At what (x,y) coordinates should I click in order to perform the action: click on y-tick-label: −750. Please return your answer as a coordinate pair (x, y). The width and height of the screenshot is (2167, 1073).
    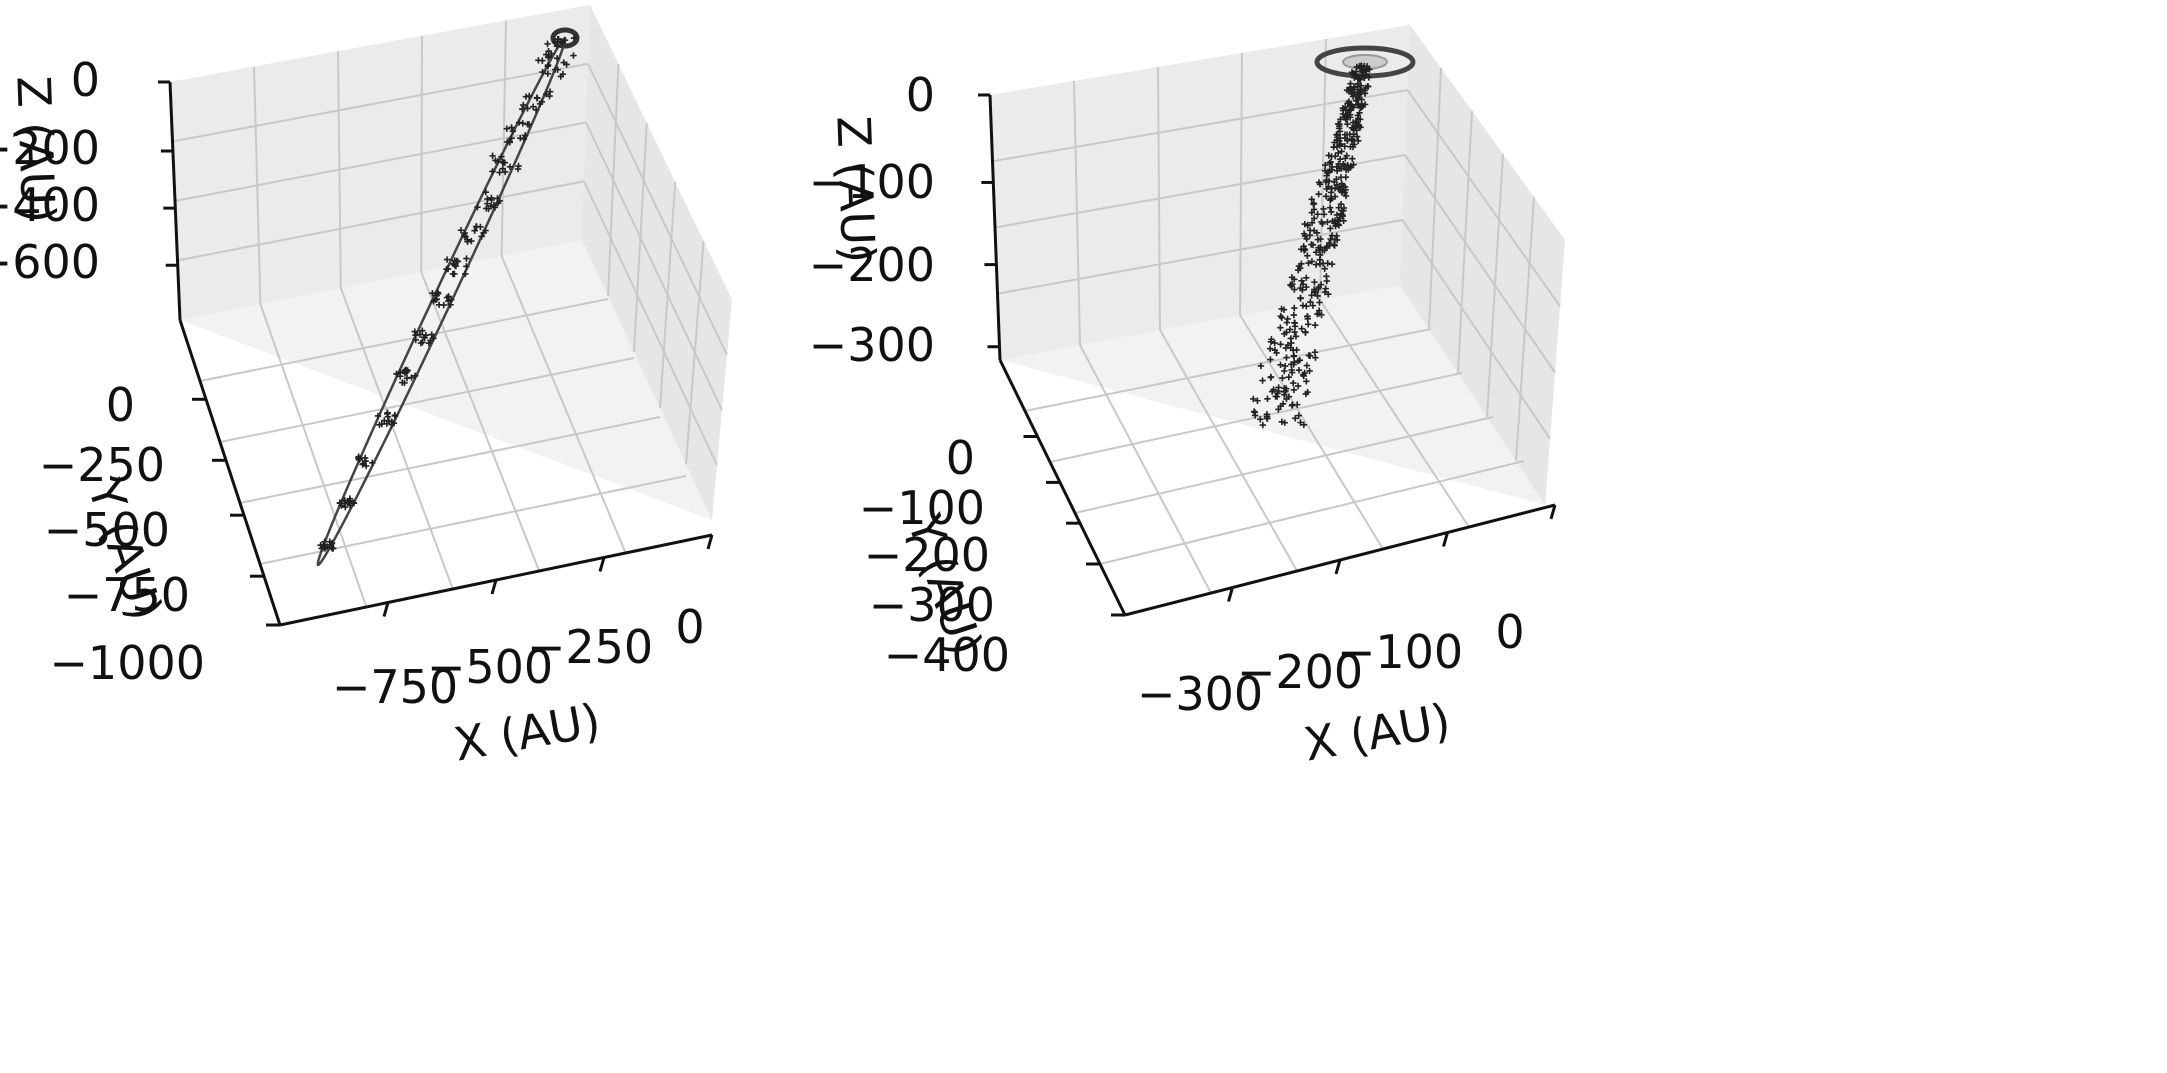
    Looking at the image, I should click on (127, 595).